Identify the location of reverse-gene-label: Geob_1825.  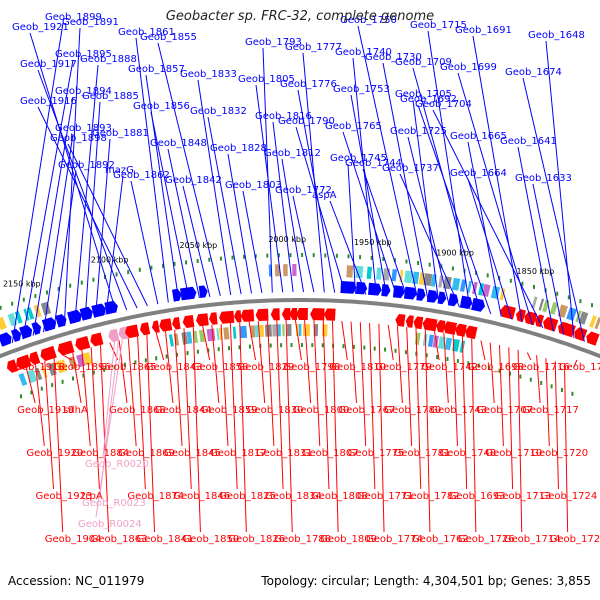
(247, 496).